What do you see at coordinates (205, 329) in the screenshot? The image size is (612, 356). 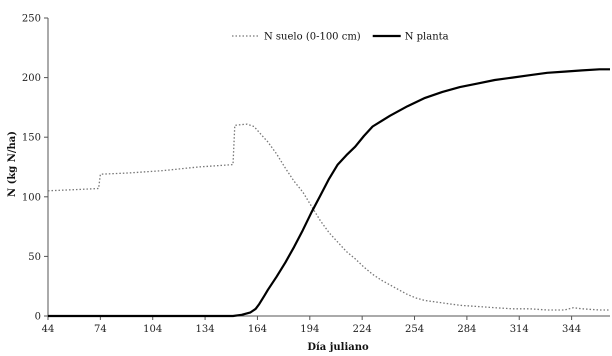 I see `x-tick-label: 134` at bounding box center [205, 329].